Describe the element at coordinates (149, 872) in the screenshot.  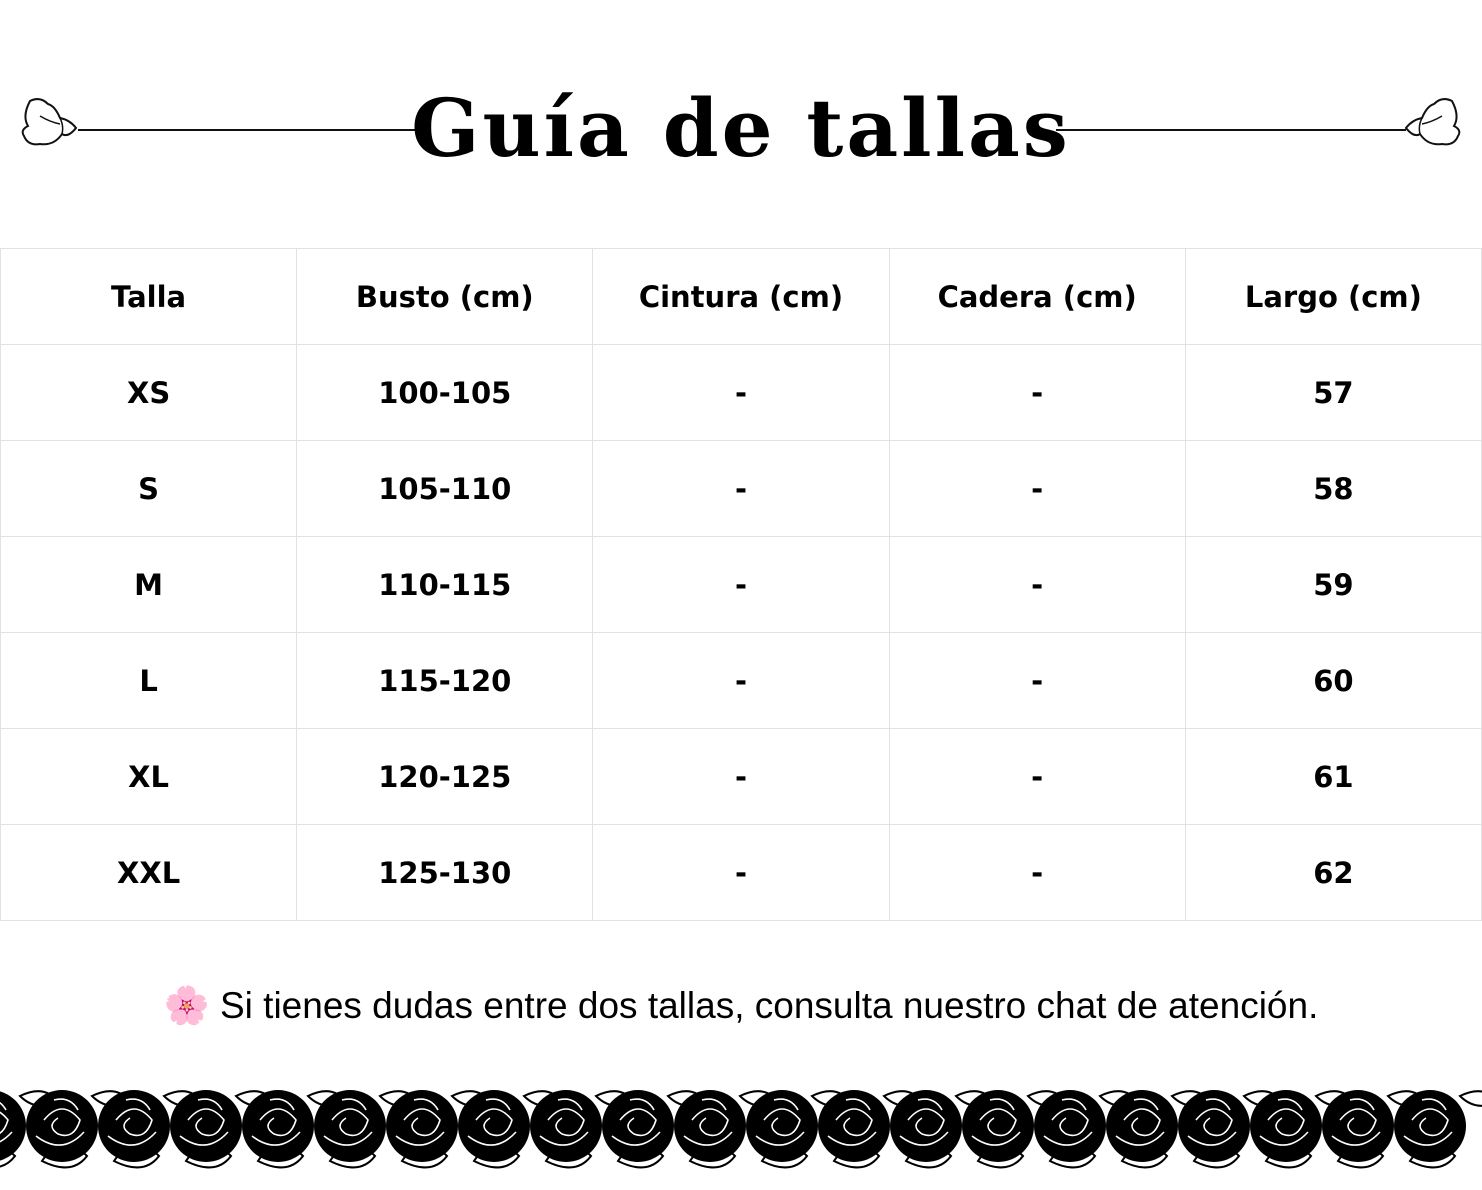
I see `table-cell: XXL` at that location.